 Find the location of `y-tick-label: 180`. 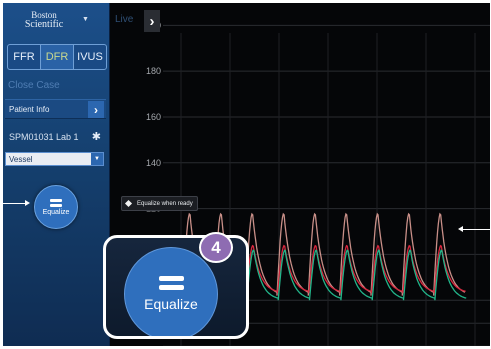

y-tick-label: 180 is located at coordinates (153, 71).